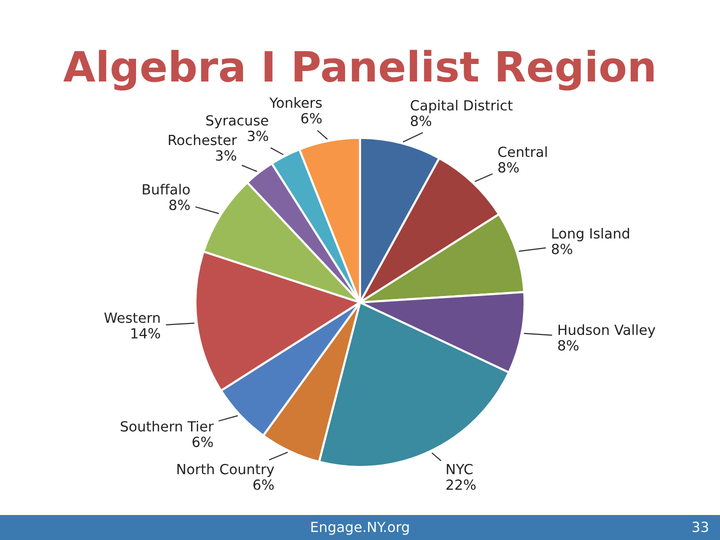  What do you see at coordinates (591, 235) in the screenshot?
I see `slice-label: Long Island` at bounding box center [591, 235].